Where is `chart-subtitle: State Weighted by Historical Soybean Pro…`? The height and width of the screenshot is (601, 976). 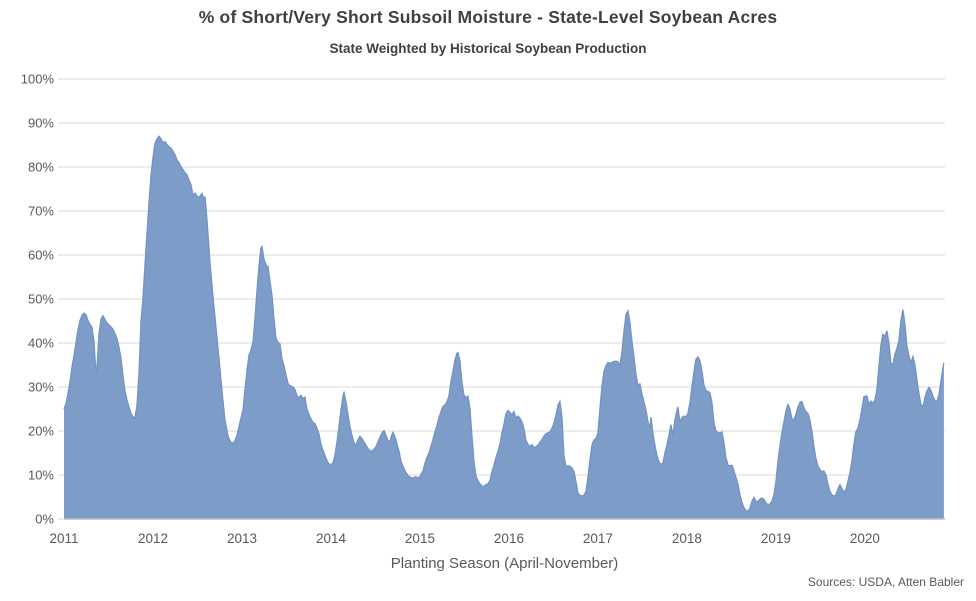
chart-subtitle: State Weighted by Historical Soybean Pro… is located at coordinates (488, 48).